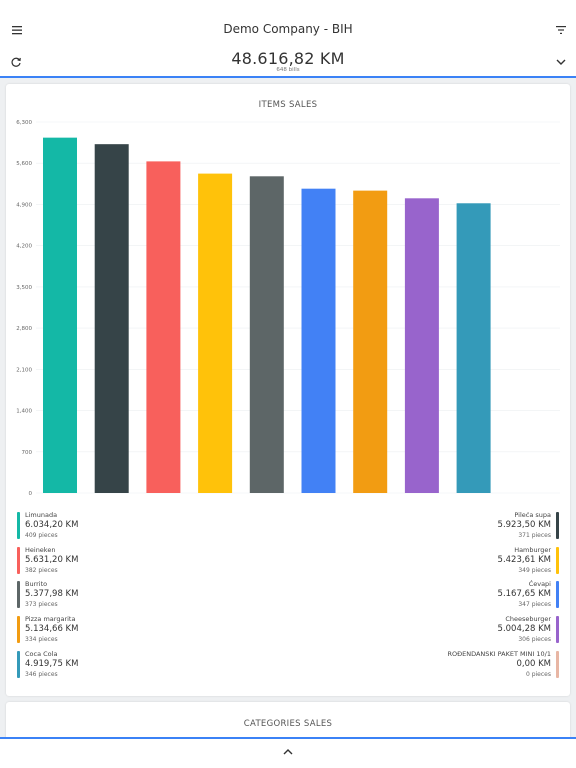 The height and width of the screenshot is (768, 576). Describe the element at coordinates (459, 628) in the screenshot. I see `legend-item: Cheeseburger 5.004,28 KM 306 pieces` at that location.